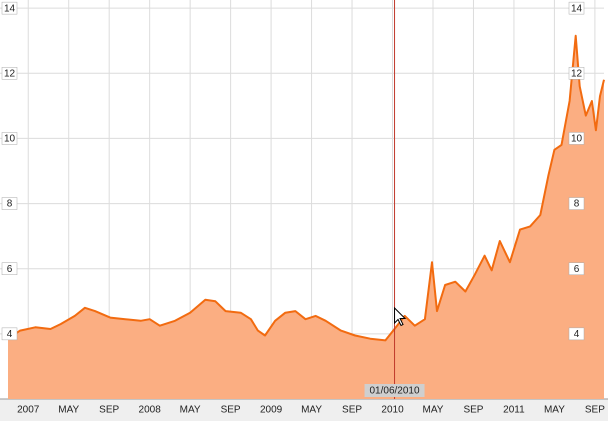 The image size is (608, 421). I want to click on y-tick-label-right-box: 10, so click(576, 138).